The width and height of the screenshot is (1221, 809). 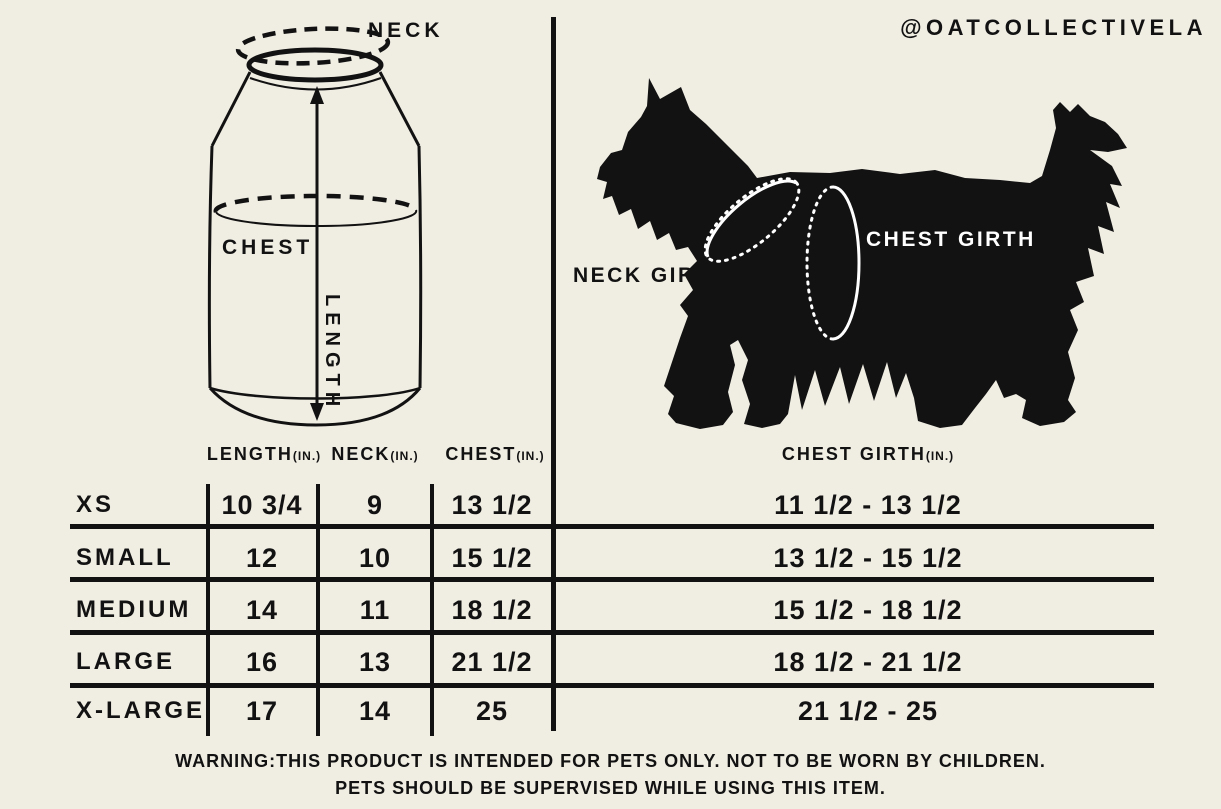 I want to click on header-chest-text: CHEST, so click(x=481, y=454).